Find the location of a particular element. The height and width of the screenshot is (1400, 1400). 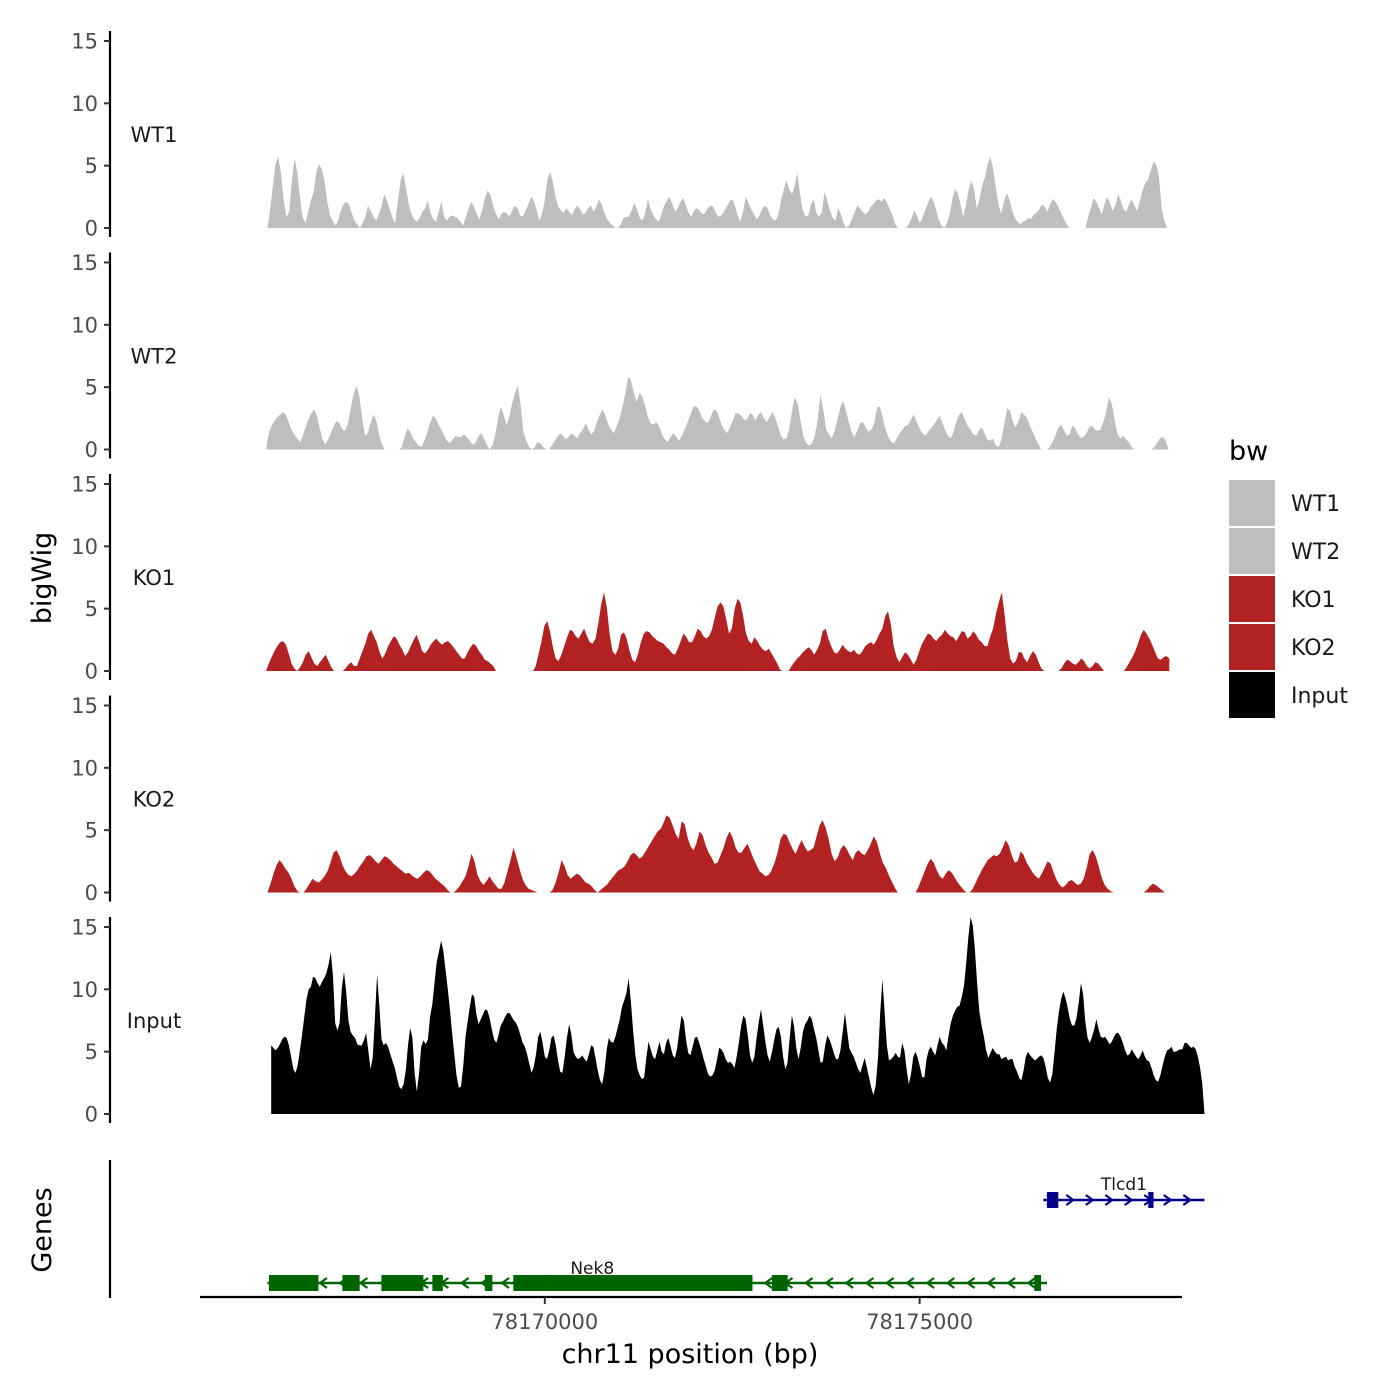

track-label-ko1: KO1 is located at coordinates (154, 578).